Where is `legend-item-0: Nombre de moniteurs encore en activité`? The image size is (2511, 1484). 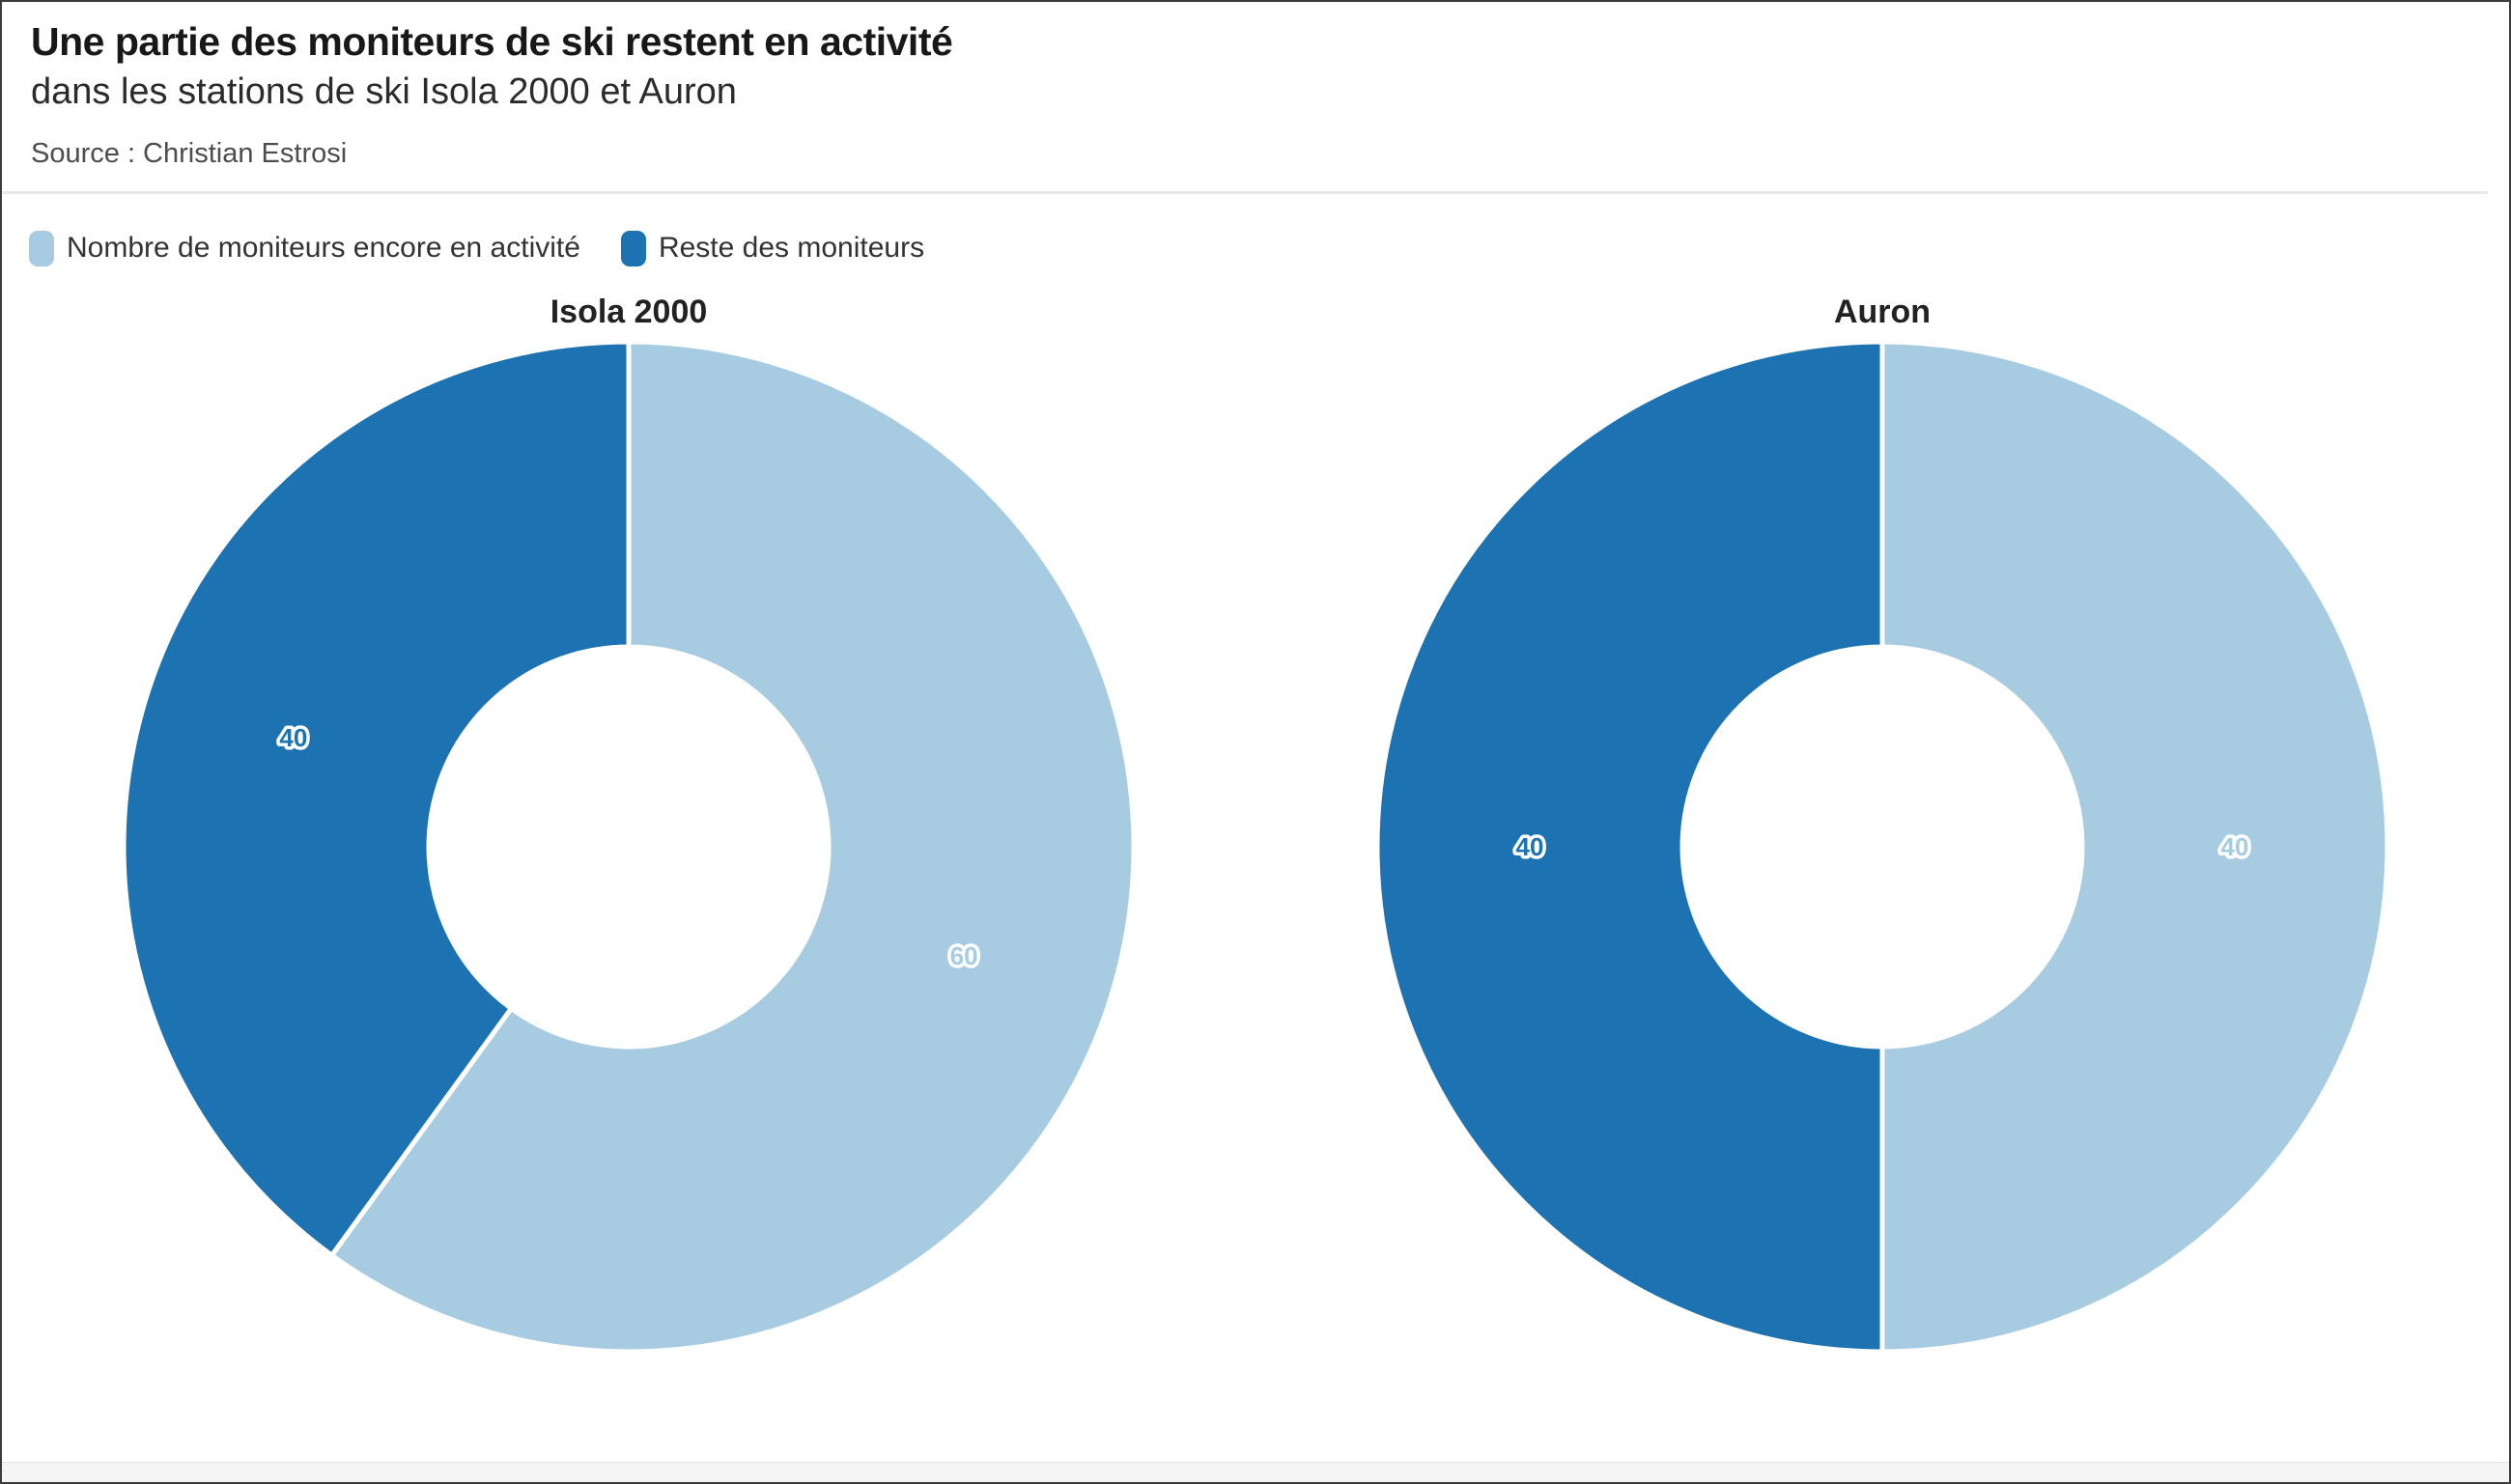
legend-item-0: Nombre de moniteurs encore en activité is located at coordinates (305, 248).